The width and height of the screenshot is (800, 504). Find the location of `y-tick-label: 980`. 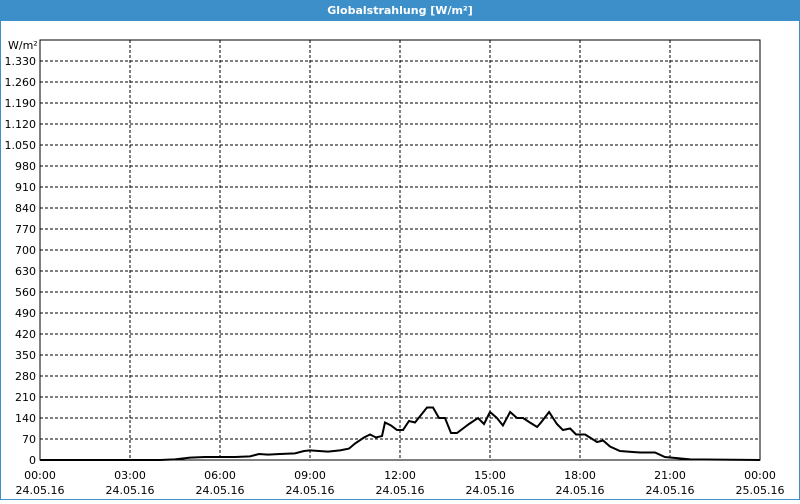

y-tick-label: 980 is located at coordinates (25, 166).